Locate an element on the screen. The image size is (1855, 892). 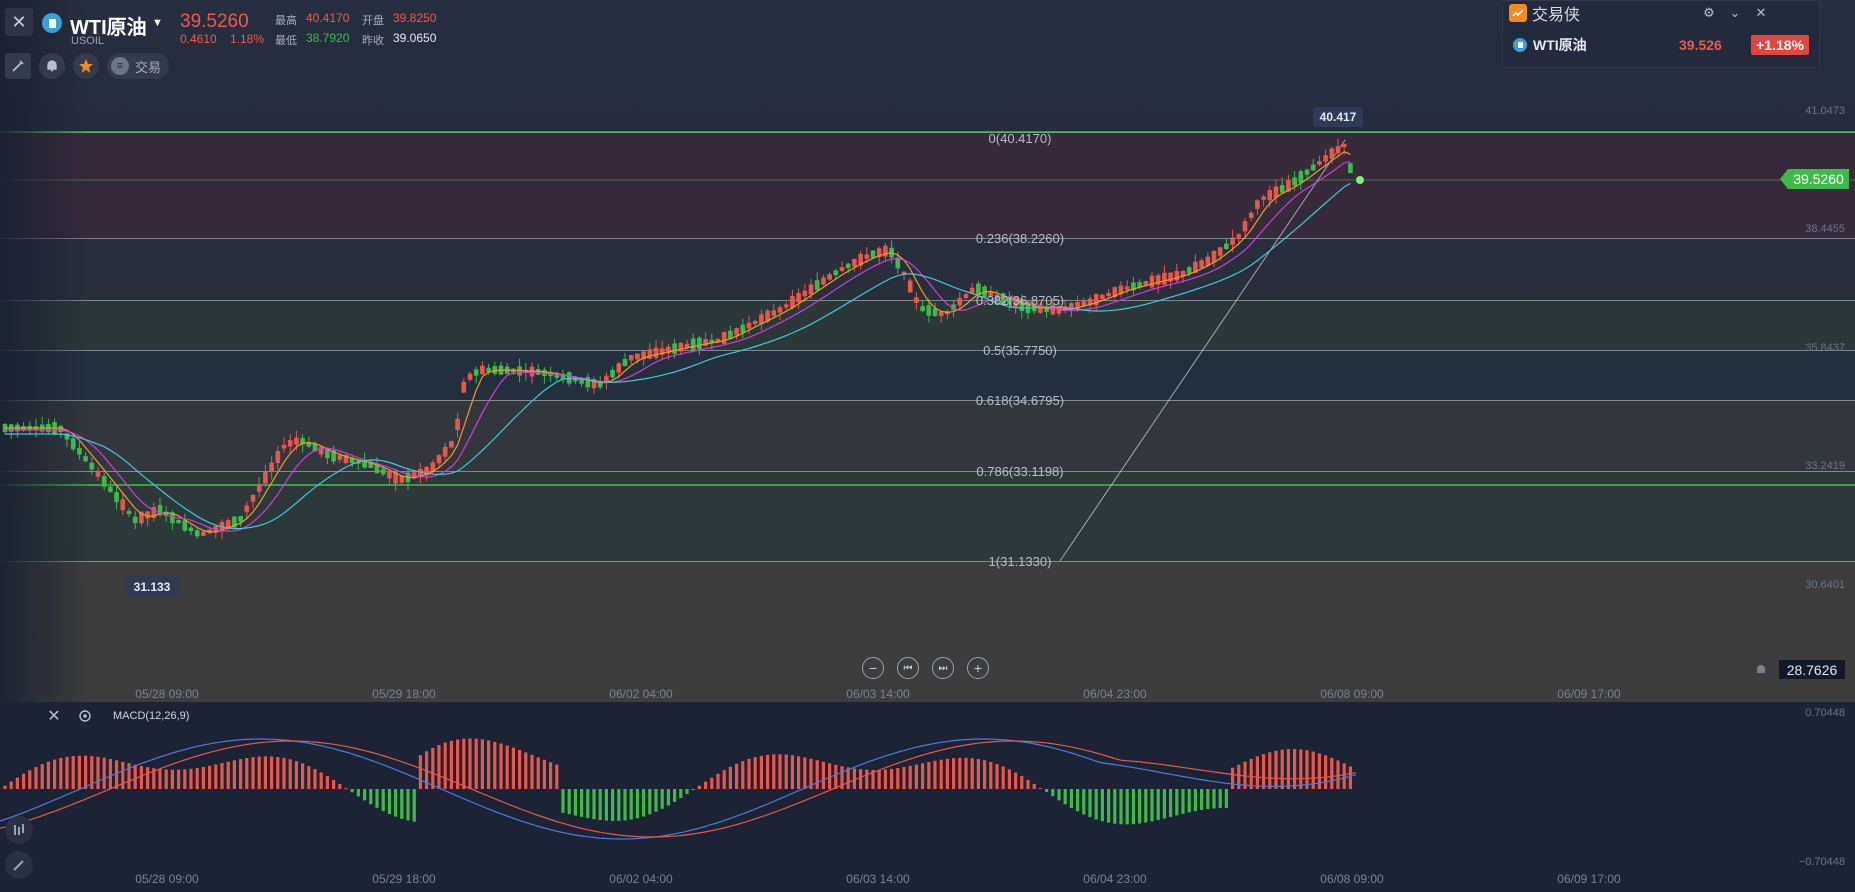
time-axis-tick: 05/28 09:00 is located at coordinates (167, 694).